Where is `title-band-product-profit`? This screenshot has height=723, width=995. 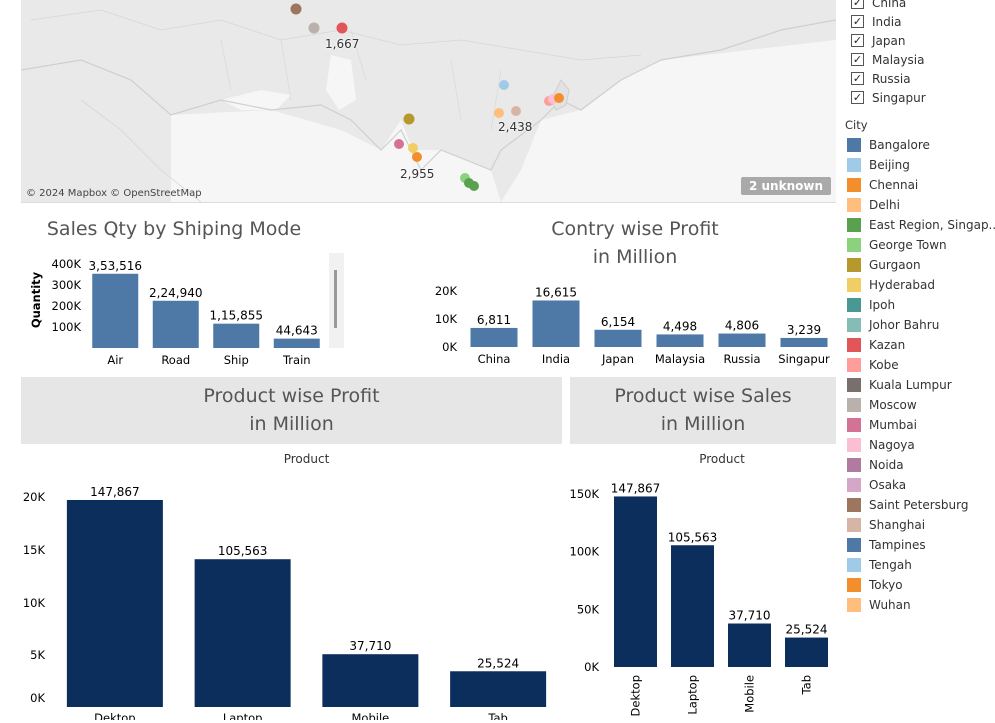
title-band-product-profit is located at coordinates (291, 410).